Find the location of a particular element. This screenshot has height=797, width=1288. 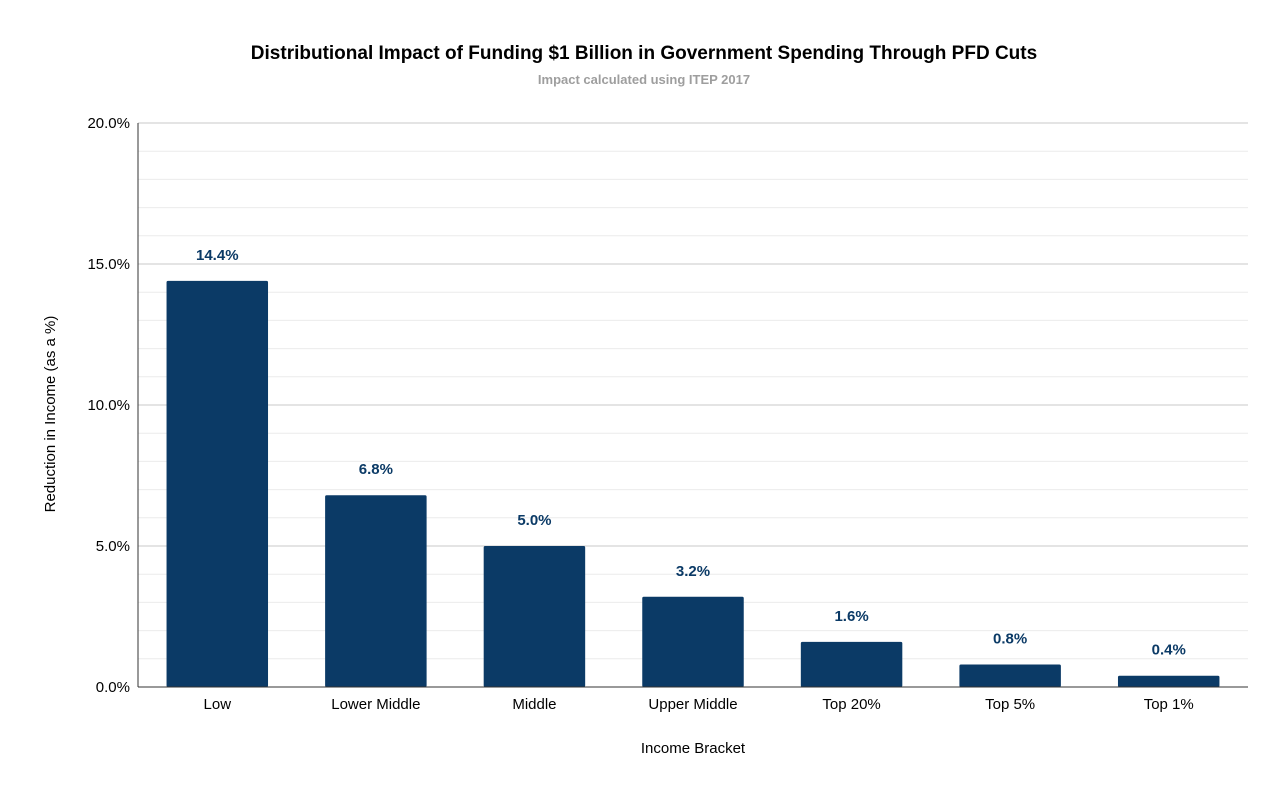

x-tick-label: Lower Middle is located at coordinates (375, 704).